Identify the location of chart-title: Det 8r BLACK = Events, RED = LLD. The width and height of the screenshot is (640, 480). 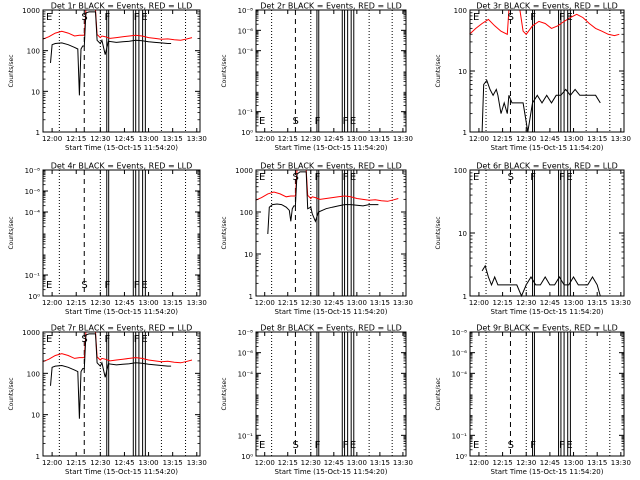
(331, 328).